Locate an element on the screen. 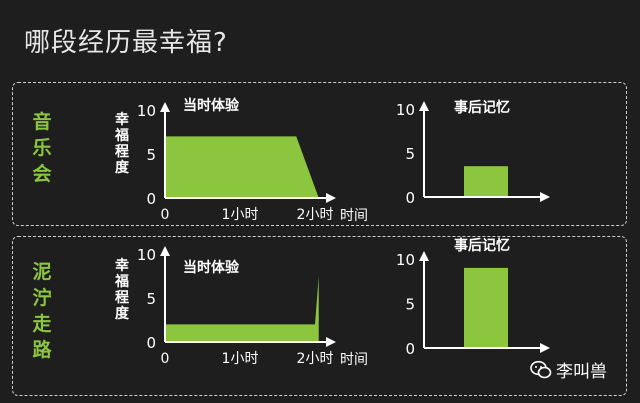 This screenshot has height=403, width=640. experience-chart-muddy-walk: 0 5 10 0 1小时 2小时 时间 当时体验 幸福程度 is located at coordinates (241, 307).